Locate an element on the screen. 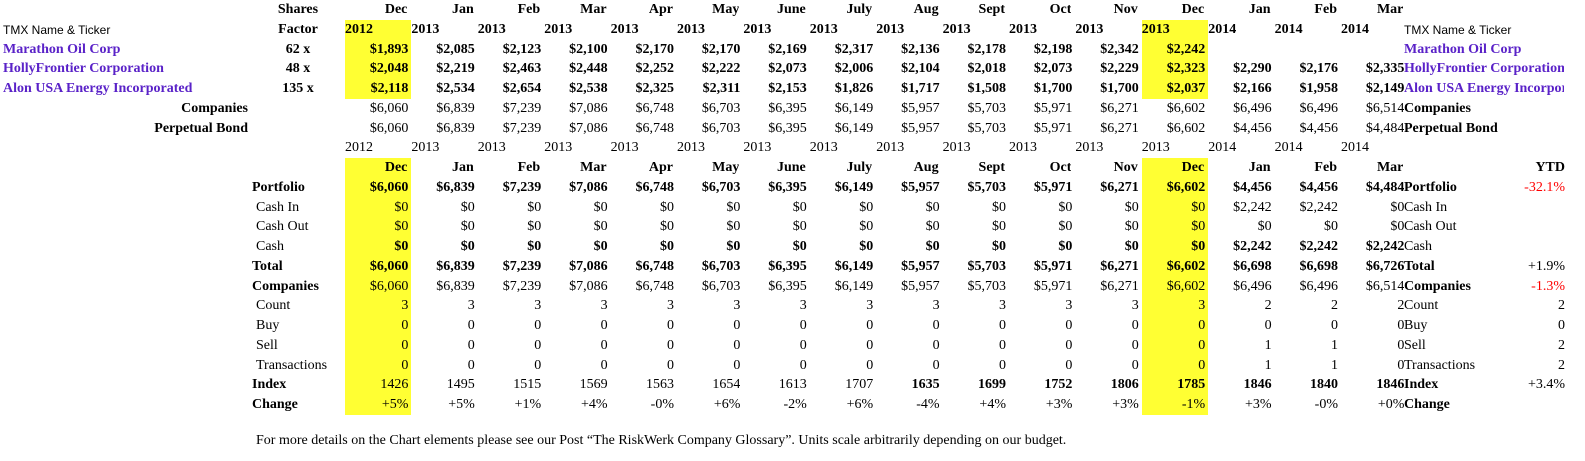 The height and width of the screenshot is (461, 1585). month-header: Aug is located at coordinates (926, 167).